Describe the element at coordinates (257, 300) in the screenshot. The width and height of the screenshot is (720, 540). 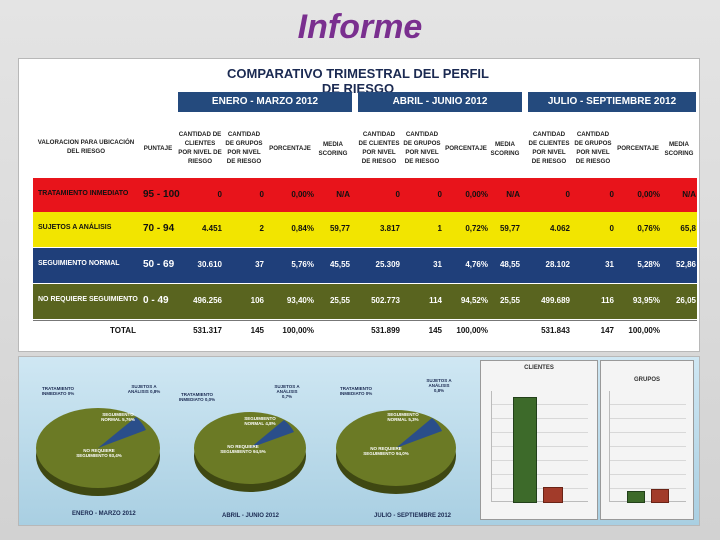
I see `row-cell: 106` at that location.